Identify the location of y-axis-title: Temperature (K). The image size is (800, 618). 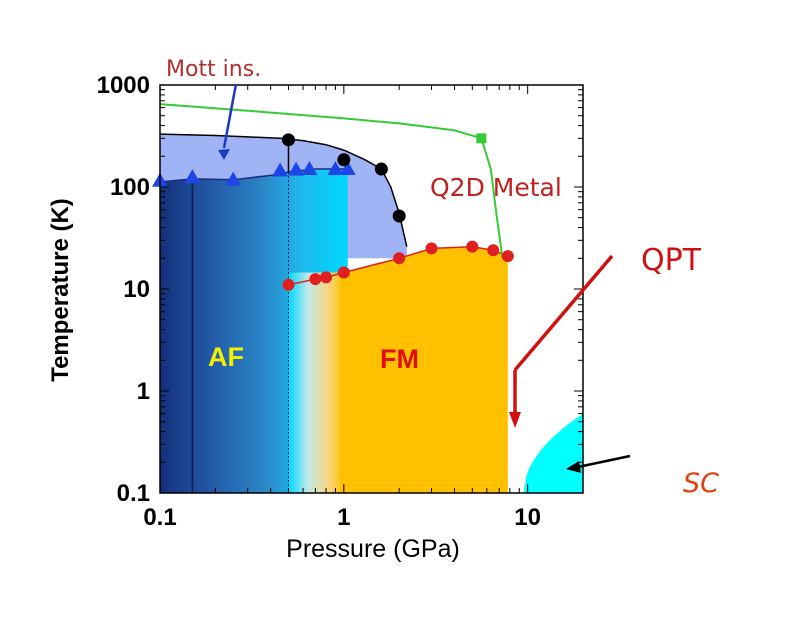
(60, 290).